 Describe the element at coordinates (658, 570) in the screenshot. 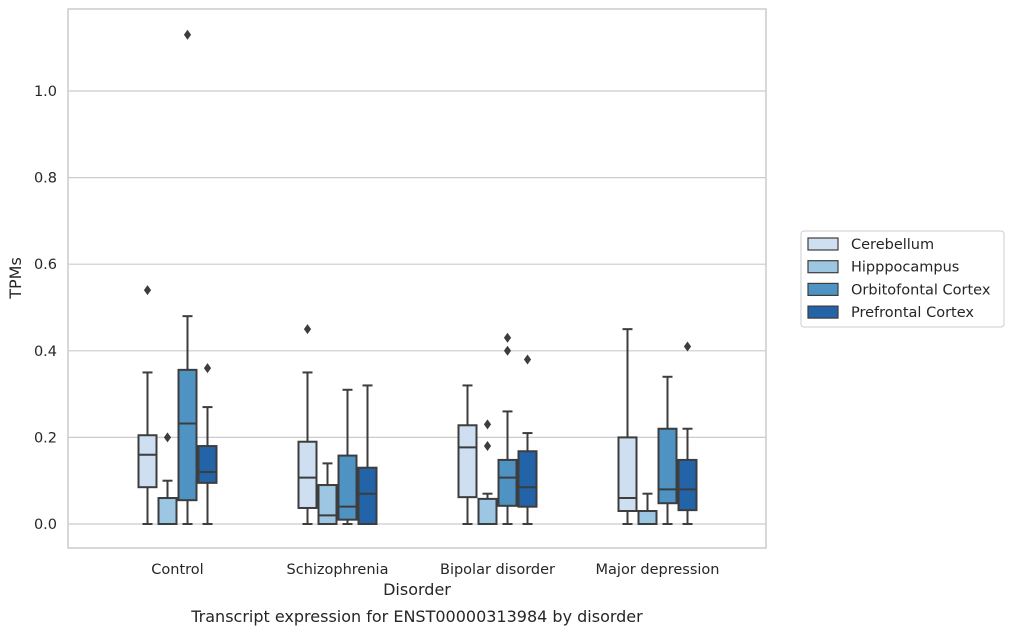

I see `x-tick-label: Major depression` at that location.